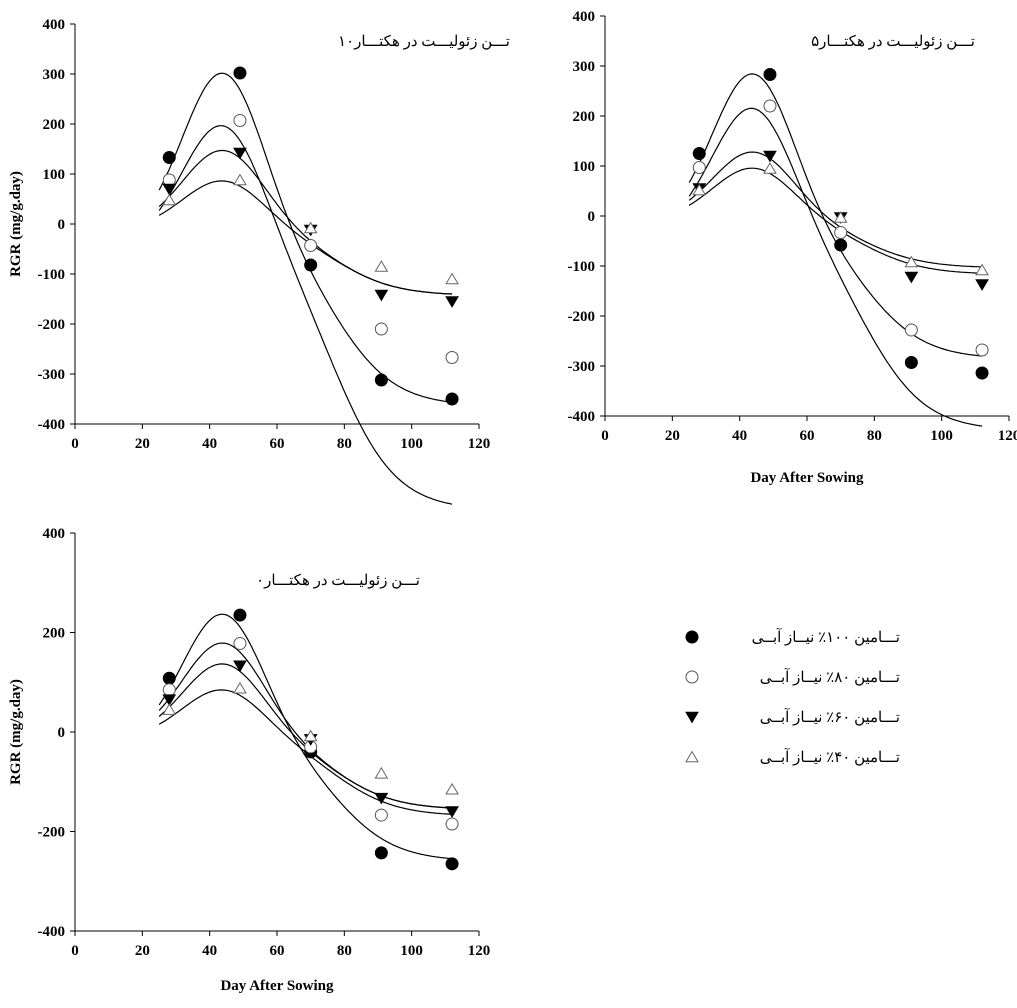 This screenshot has width=1017, height=1008. What do you see at coordinates (893, 42) in the screenshot?
I see `chart-title: ۵تـــن زئولیـــت در هکتـــار` at bounding box center [893, 42].